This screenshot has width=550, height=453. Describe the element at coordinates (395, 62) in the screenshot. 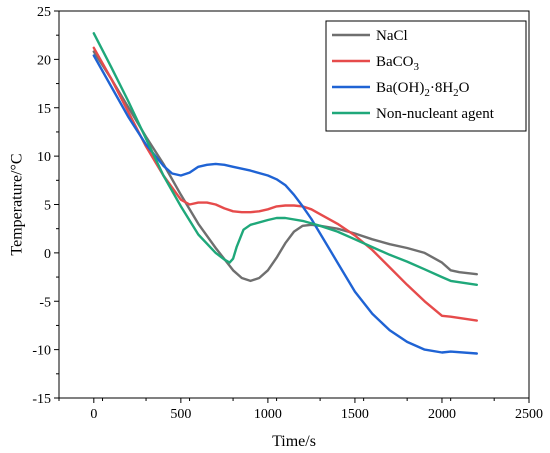

I see `legend-text-part: BaCO` at that location.